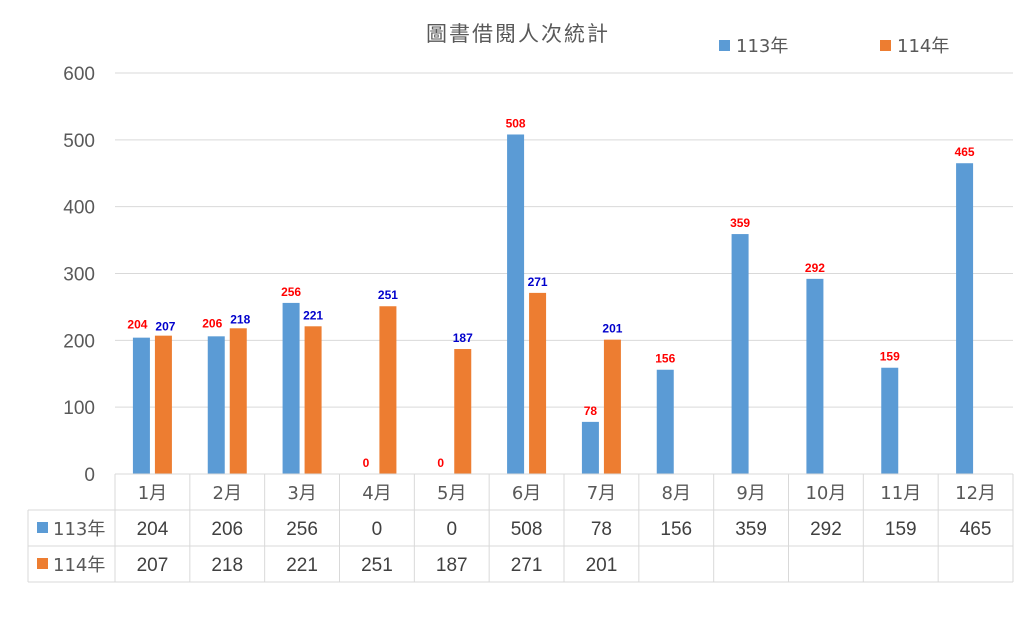 The image size is (1034, 638). What do you see at coordinates (612, 406) in the screenshot?
I see `bar-114年-7月` at bounding box center [612, 406].